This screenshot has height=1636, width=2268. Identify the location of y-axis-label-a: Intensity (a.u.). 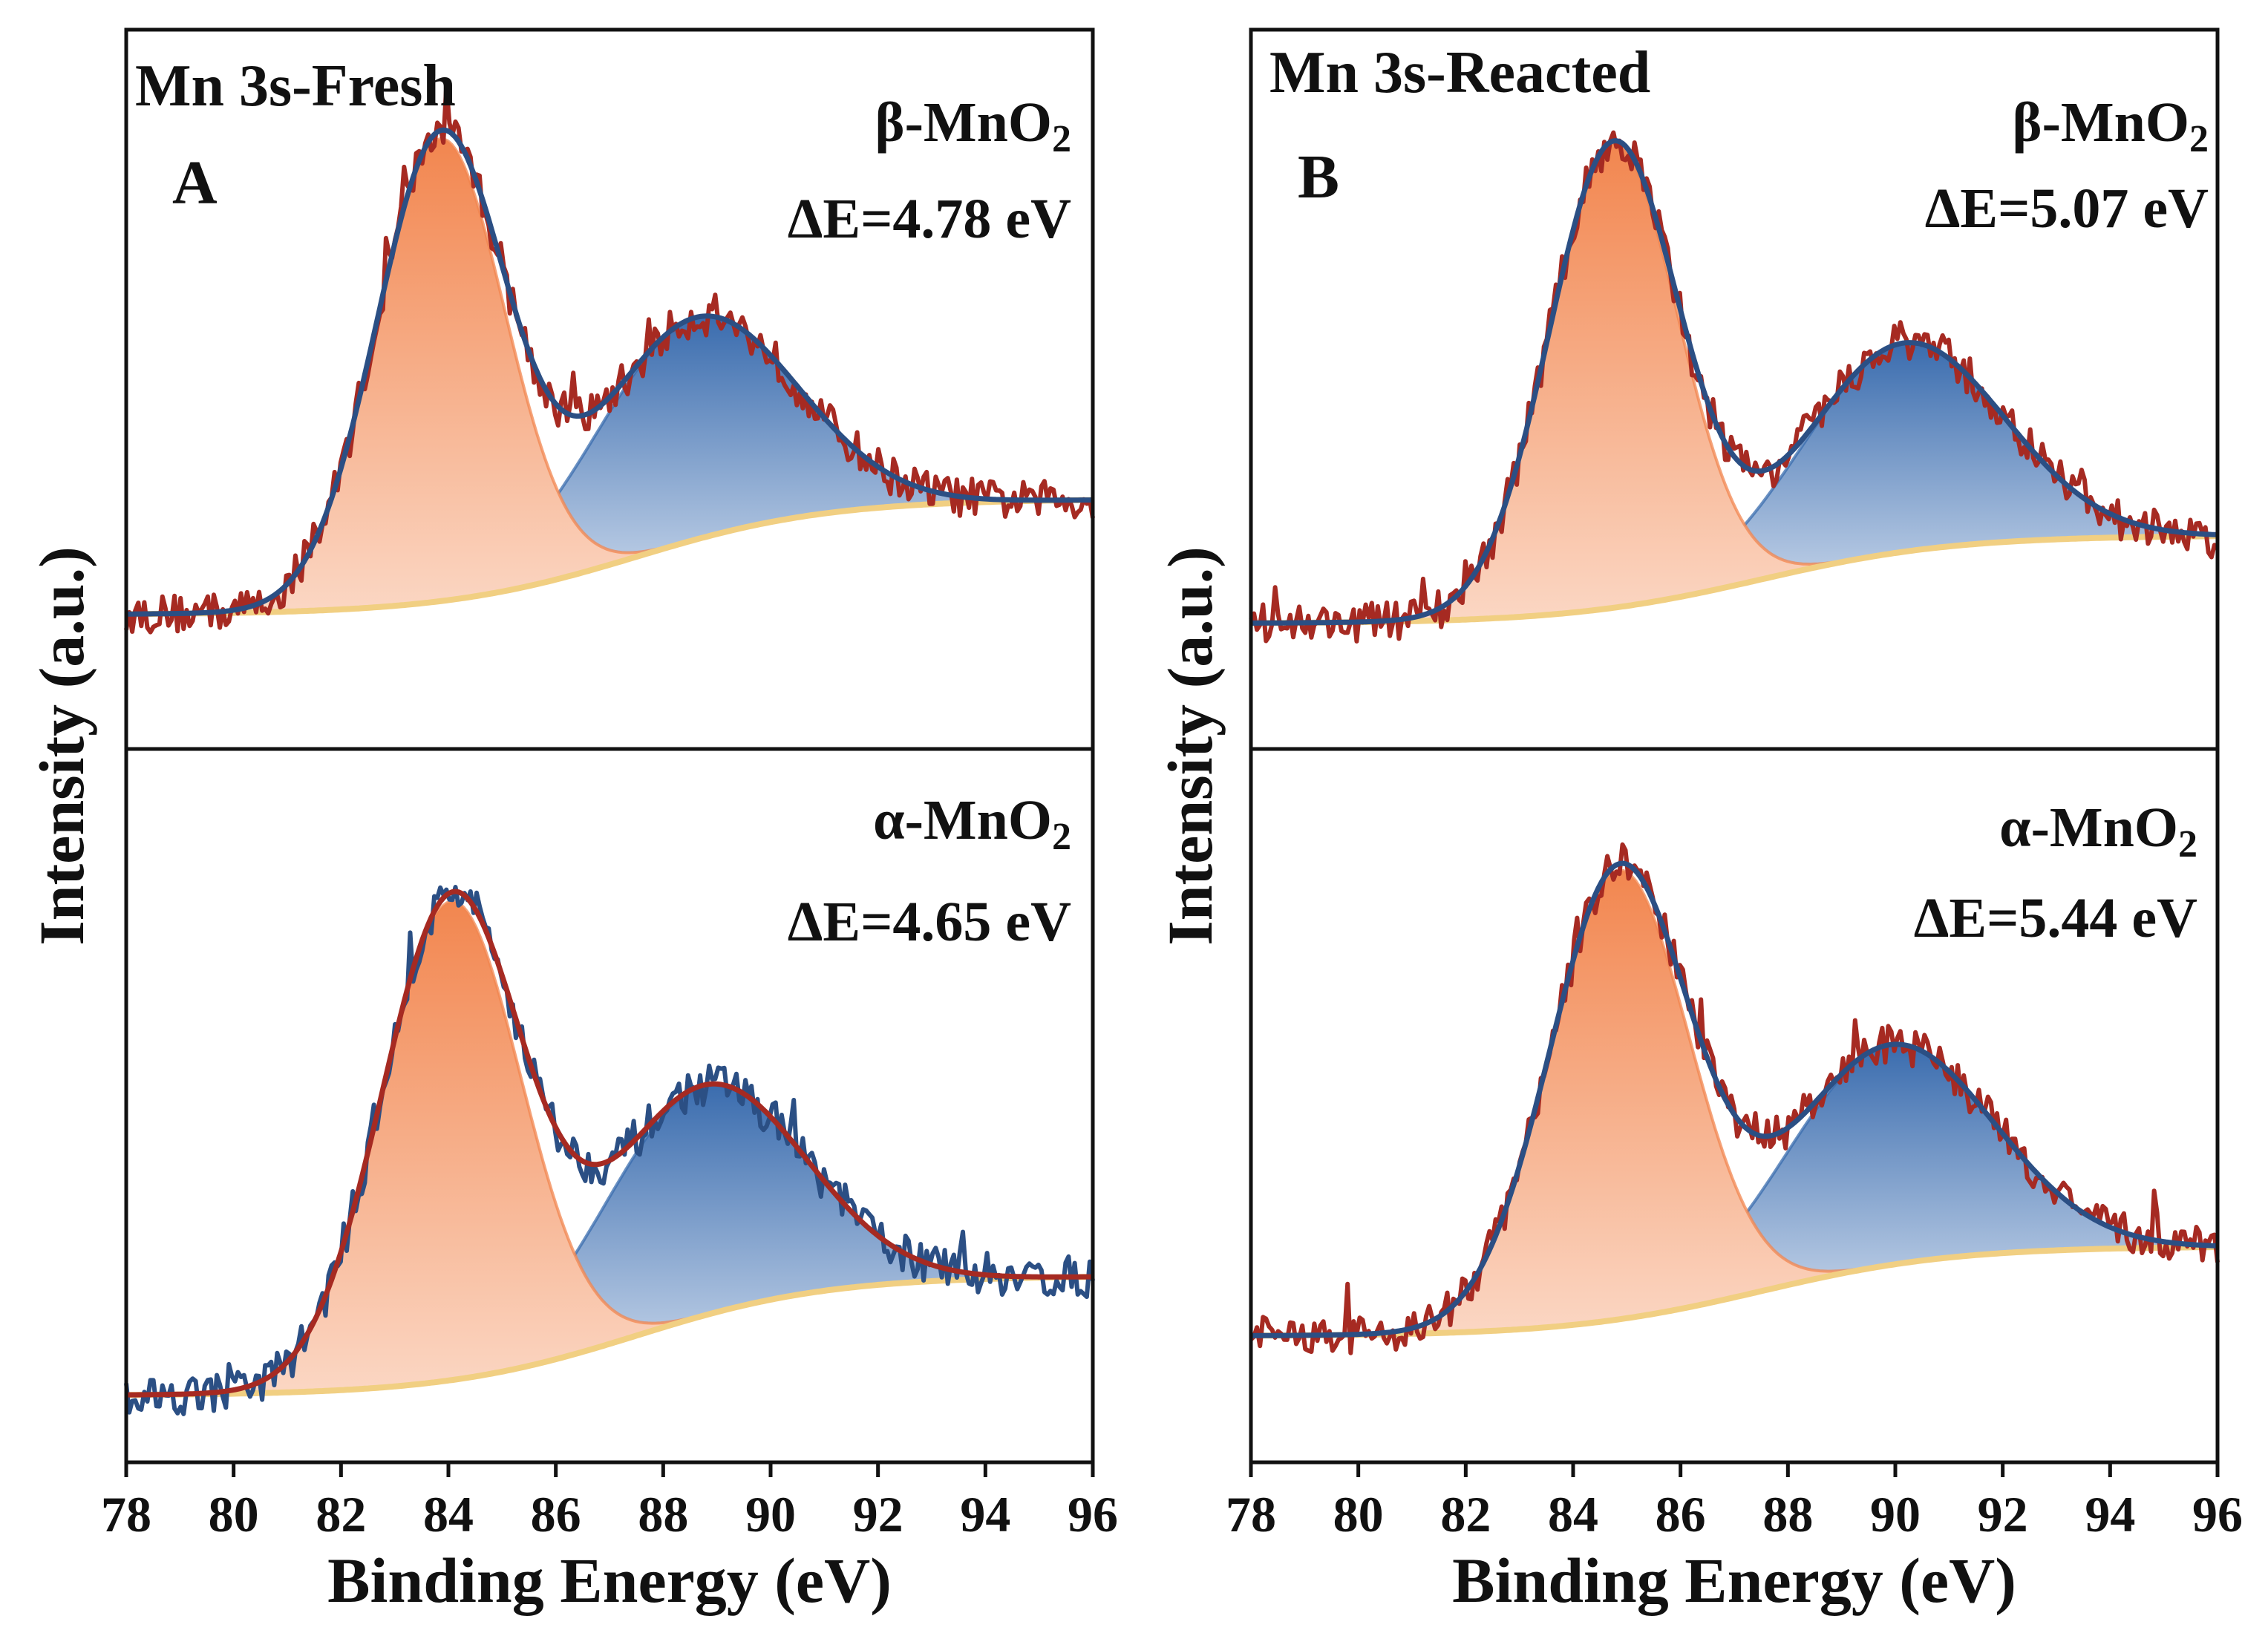
(61, 746).